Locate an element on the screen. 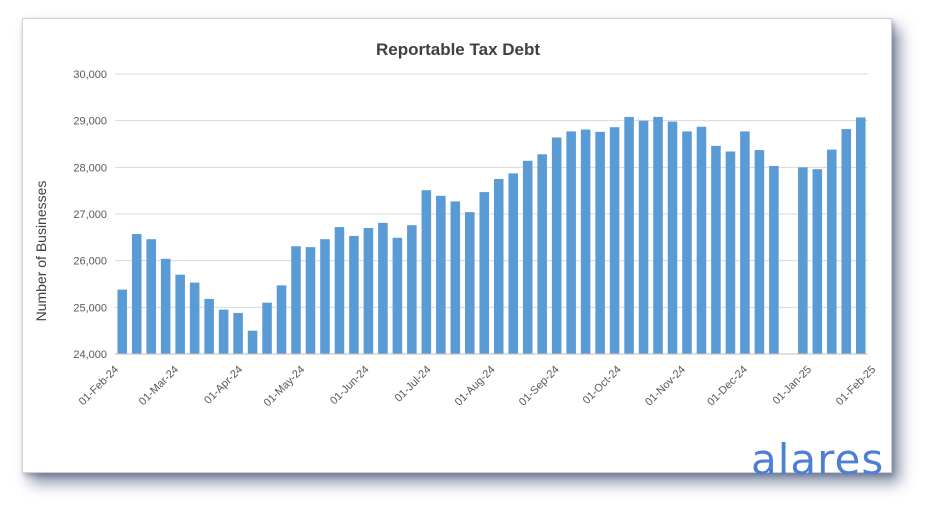 This screenshot has width=937, height=514. x-tick-label: 01-Nov-24 is located at coordinates (665, 386).